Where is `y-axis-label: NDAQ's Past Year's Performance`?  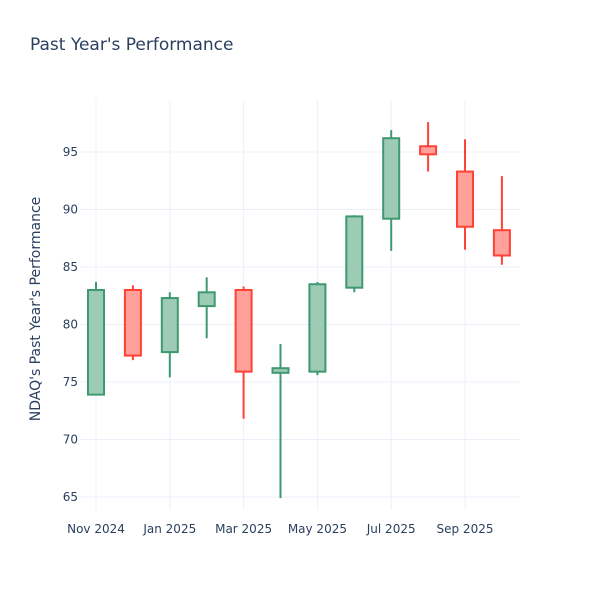
y-axis-label: NDAQ's Past Year's Performance is located at coordinates (36, 309).